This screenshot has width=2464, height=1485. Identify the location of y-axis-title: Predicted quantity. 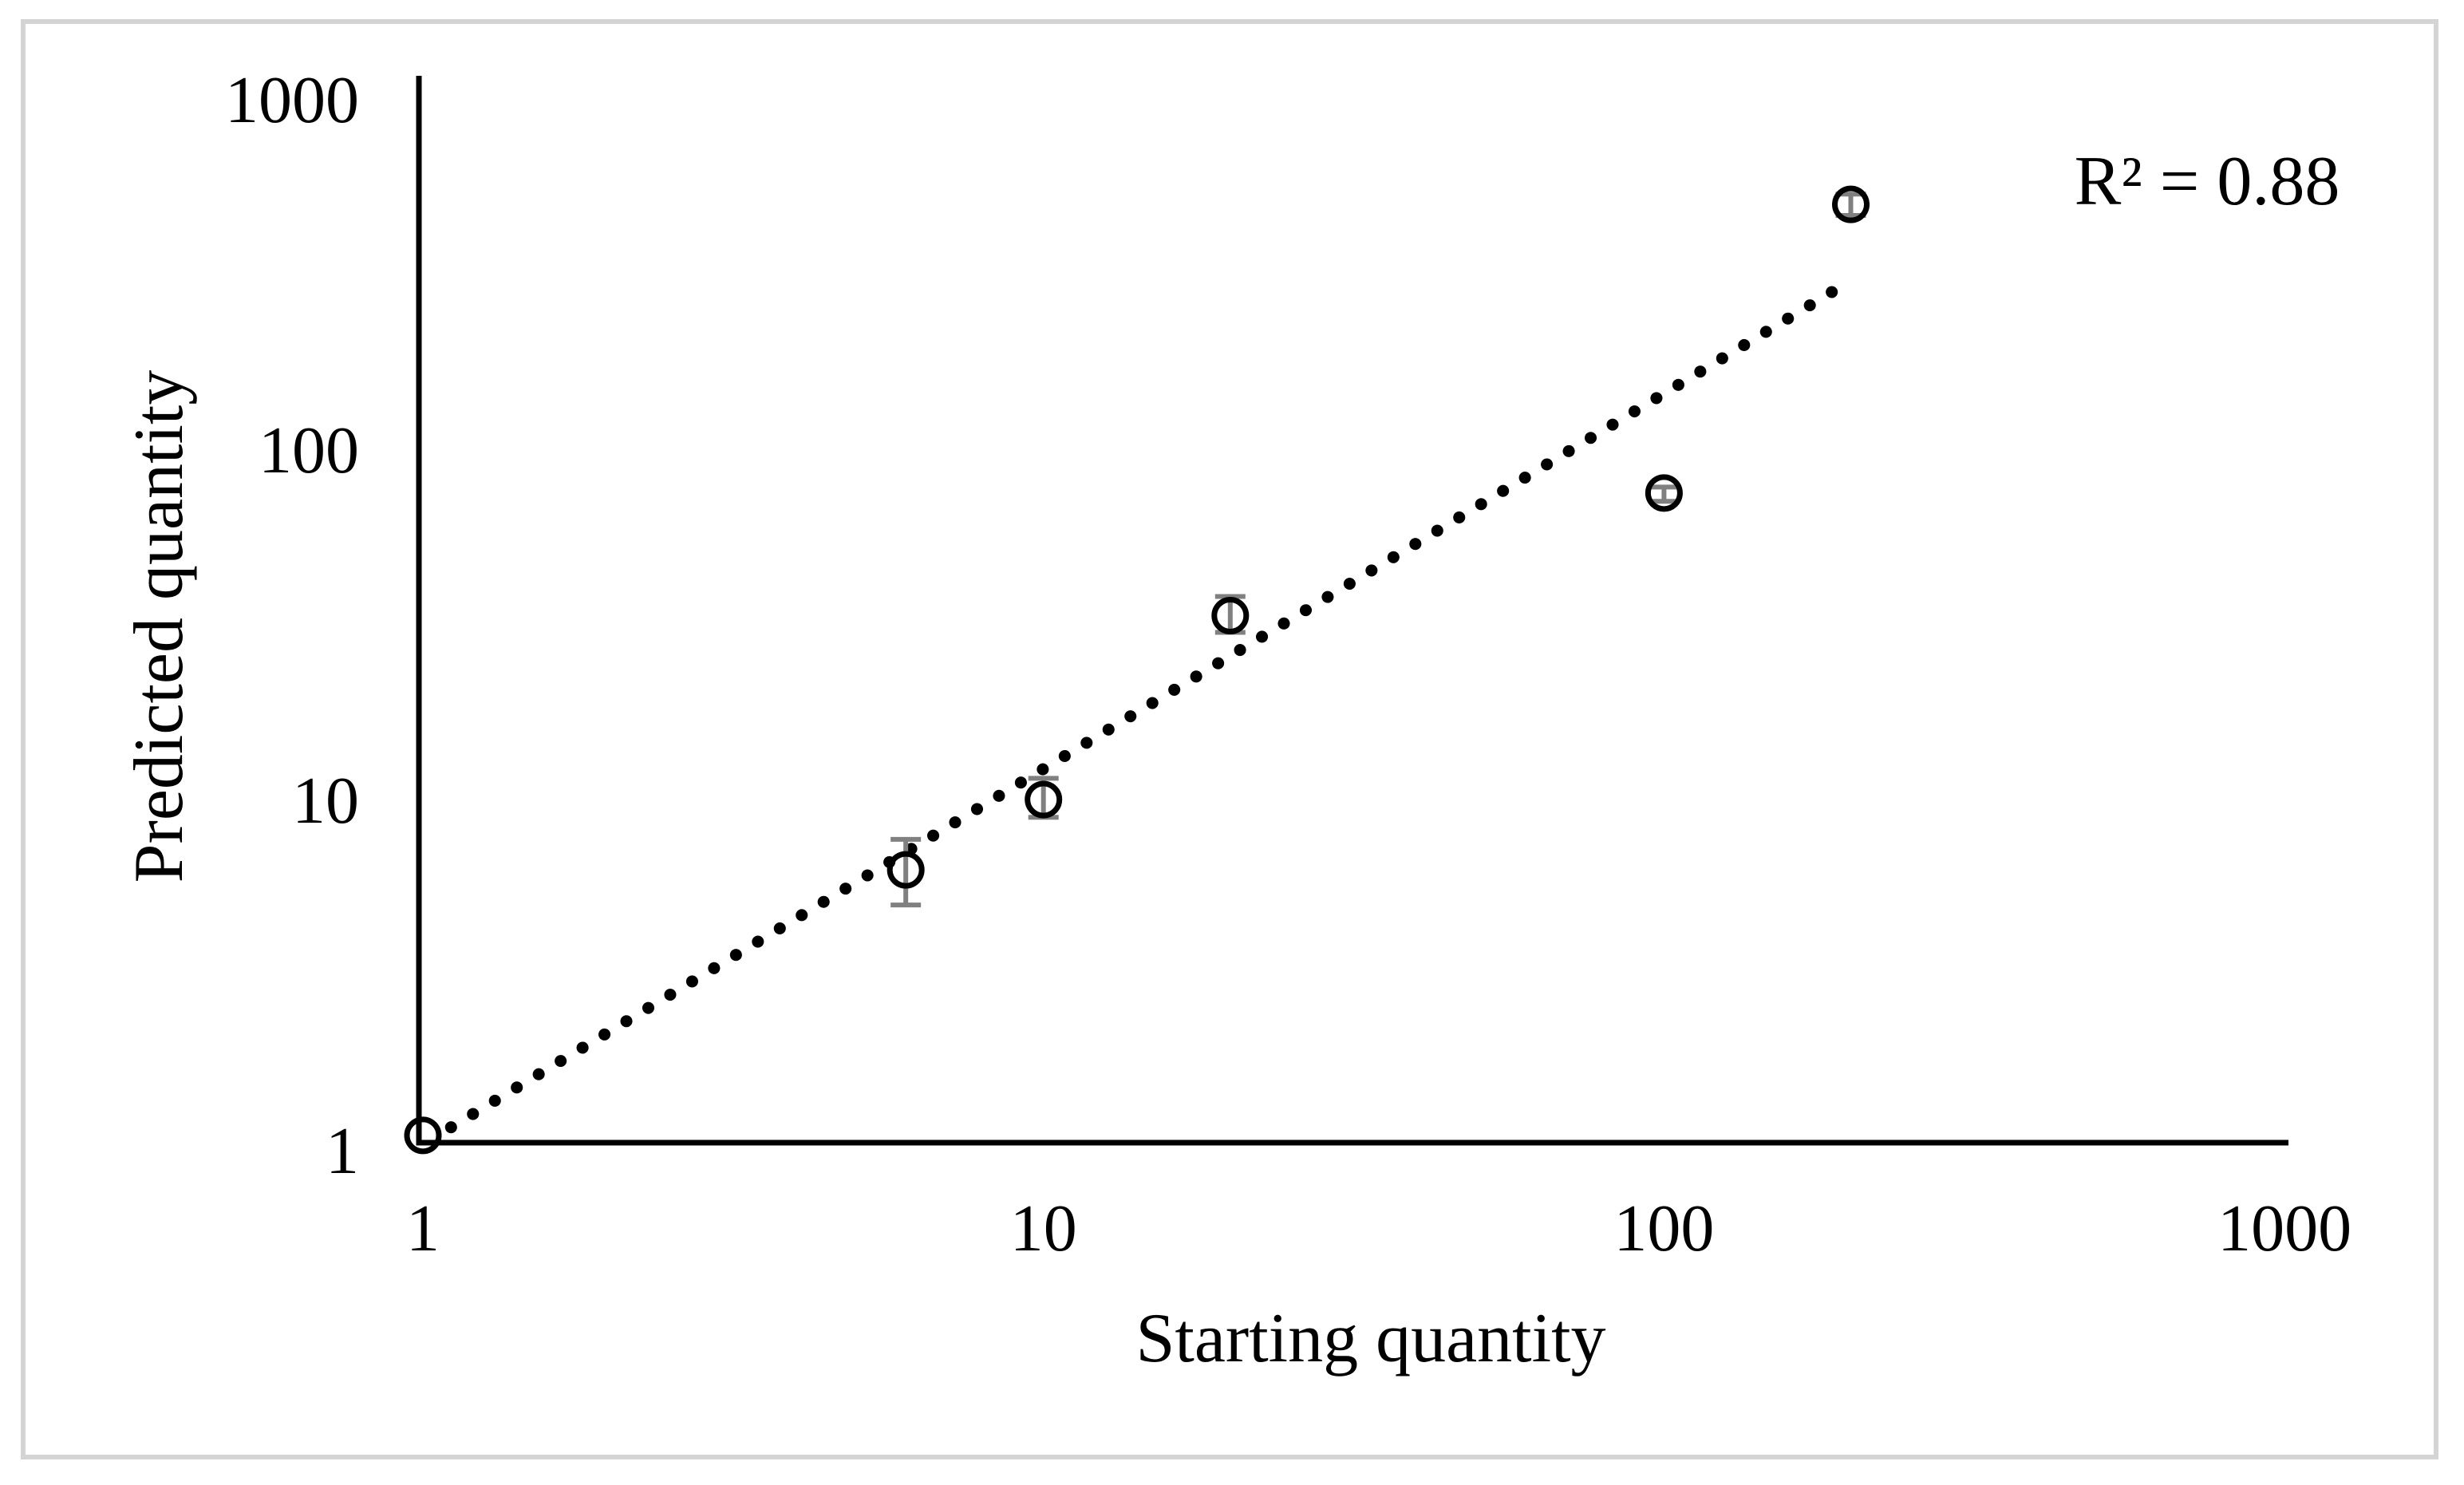
(159, 626).